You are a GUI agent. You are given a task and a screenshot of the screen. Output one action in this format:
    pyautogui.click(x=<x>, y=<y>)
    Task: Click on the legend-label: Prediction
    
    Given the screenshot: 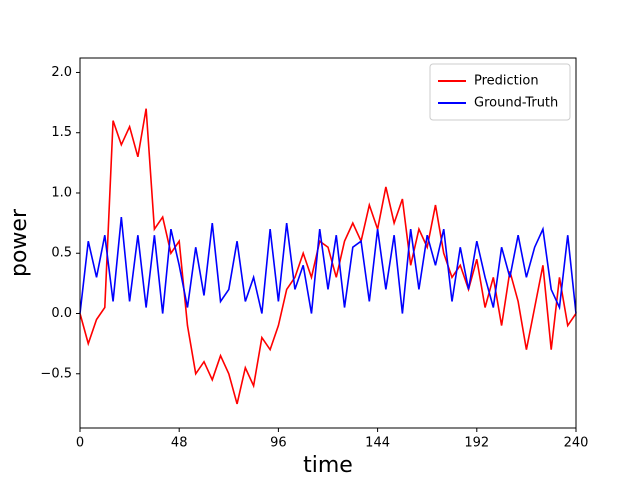 What is the action you would take?
    pyautogui.click(x=506, y=81)
    